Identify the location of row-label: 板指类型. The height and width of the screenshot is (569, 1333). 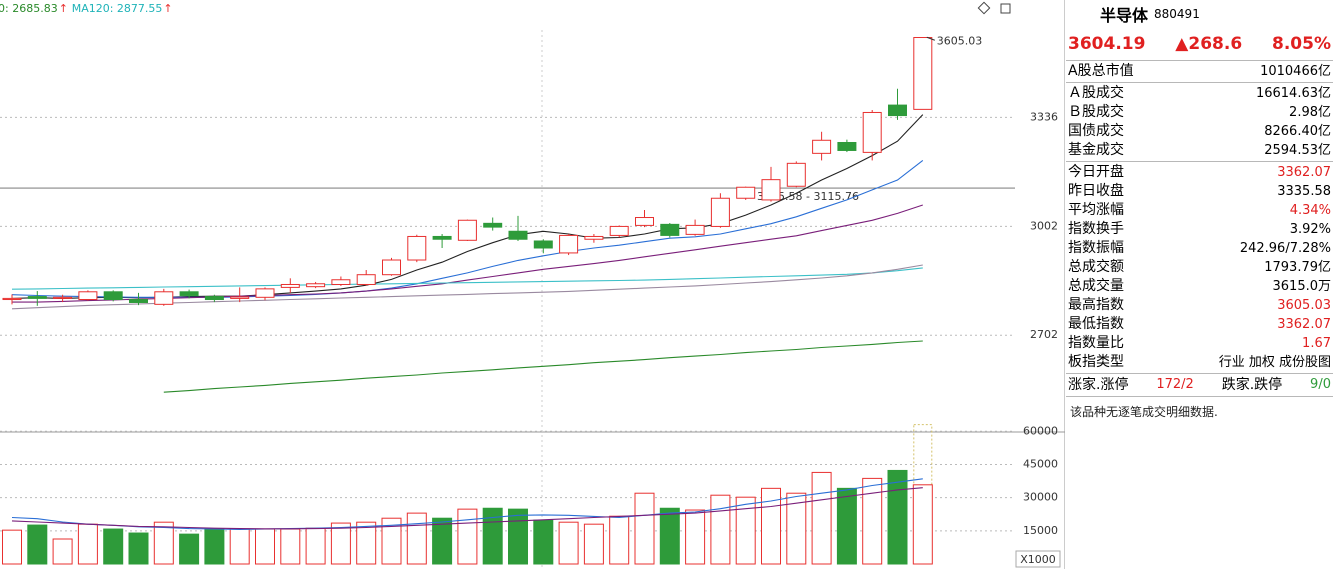
(1096, 362).